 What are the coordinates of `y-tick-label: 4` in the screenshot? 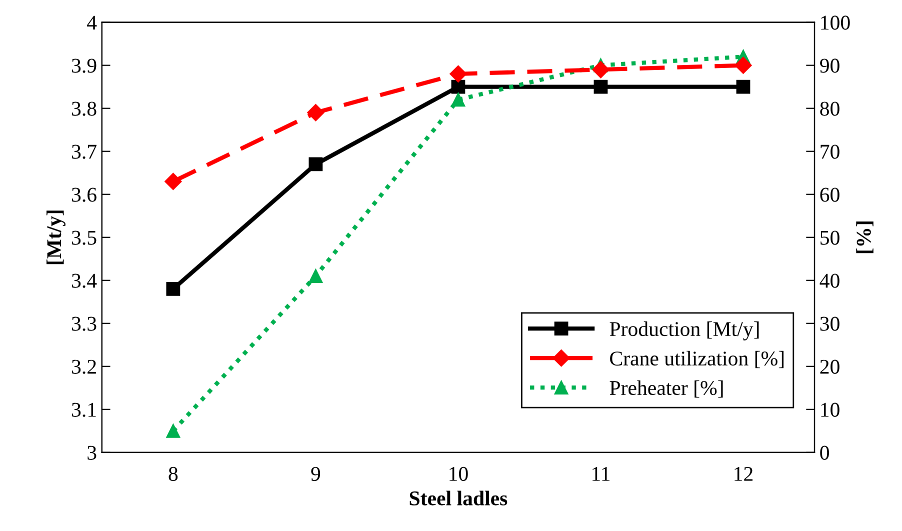 It's located at (92, 23).